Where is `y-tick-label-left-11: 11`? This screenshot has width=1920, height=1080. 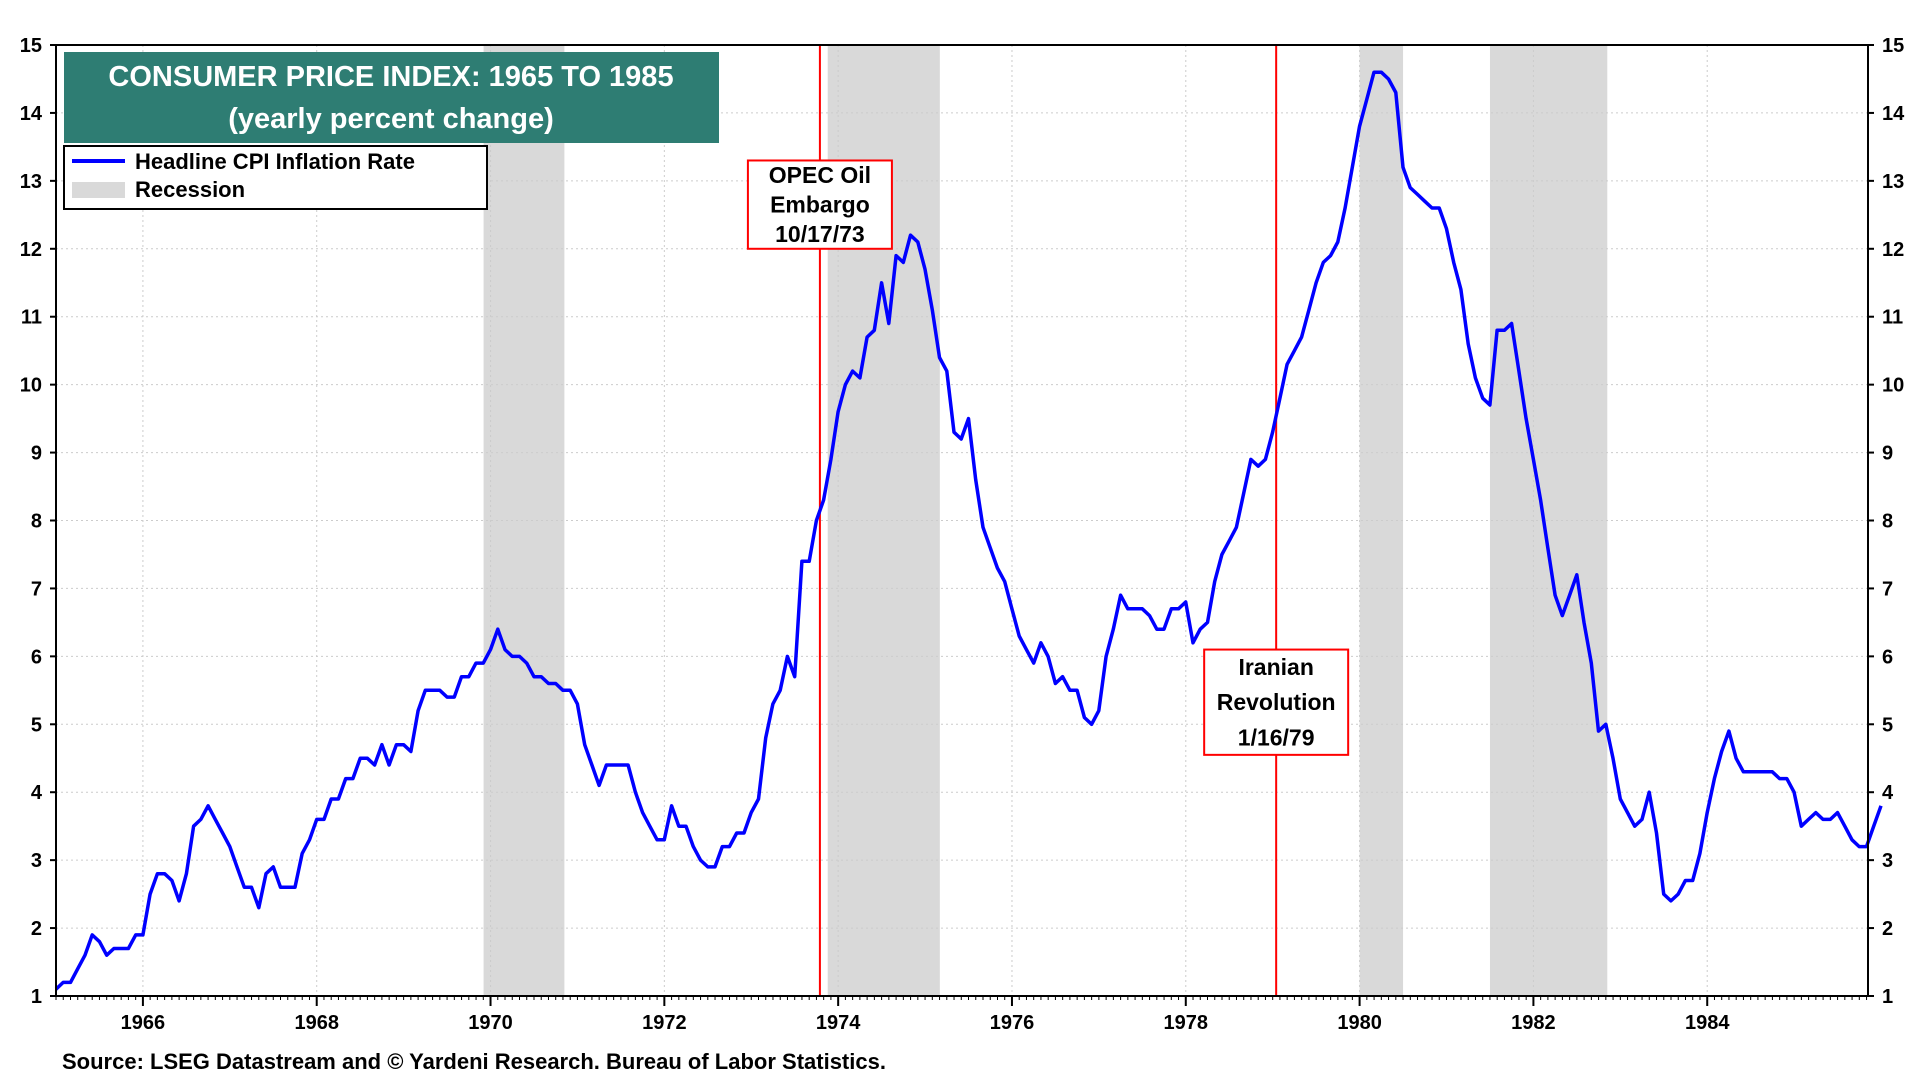
y-tick-label-left-11: 11 is located at coordinates (31, 318).